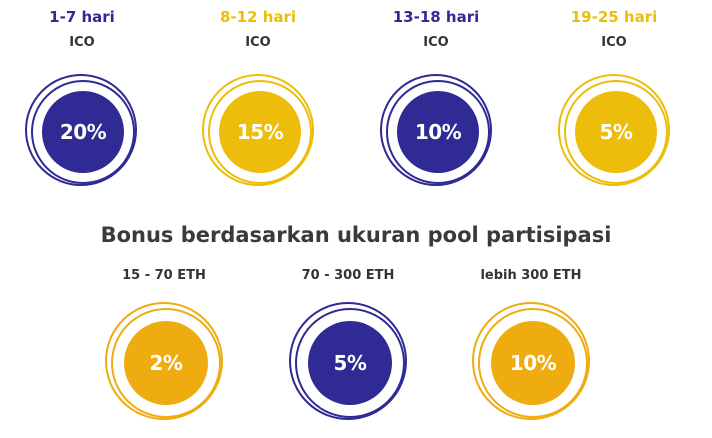  Describe the element at coordinates (436, 29) in the screenshot. I see `period-3-header: 13-18 hari ICO` at that location.